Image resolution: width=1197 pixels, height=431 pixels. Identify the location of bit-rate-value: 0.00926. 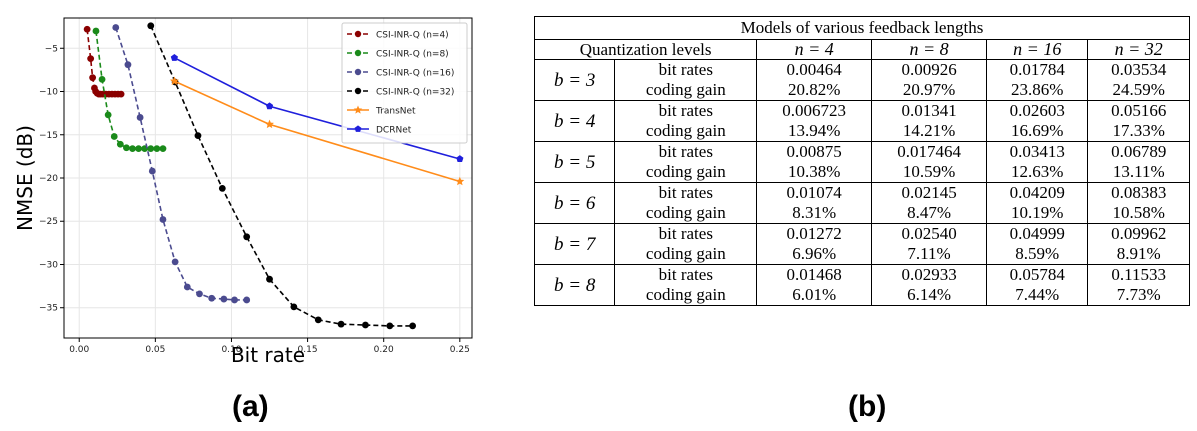
(929, 69).